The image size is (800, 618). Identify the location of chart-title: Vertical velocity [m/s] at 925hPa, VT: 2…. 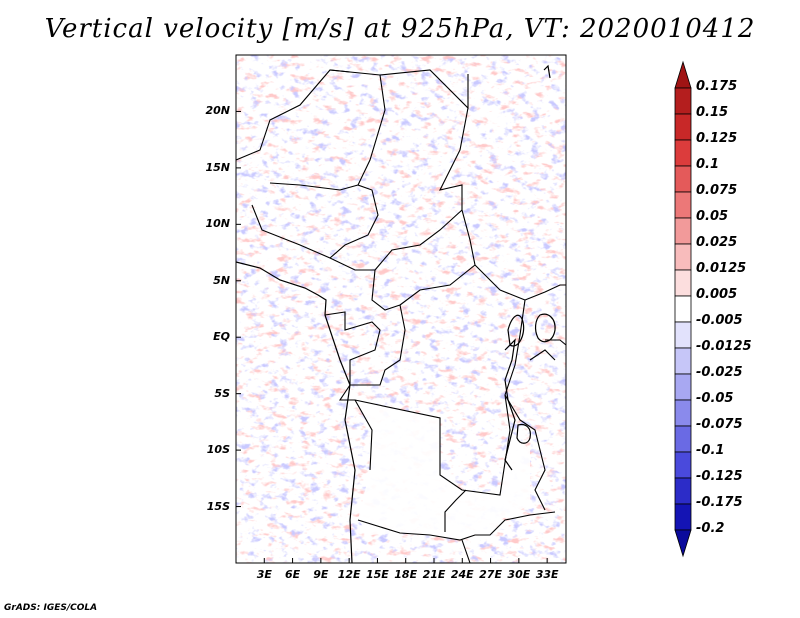
(400, 29).